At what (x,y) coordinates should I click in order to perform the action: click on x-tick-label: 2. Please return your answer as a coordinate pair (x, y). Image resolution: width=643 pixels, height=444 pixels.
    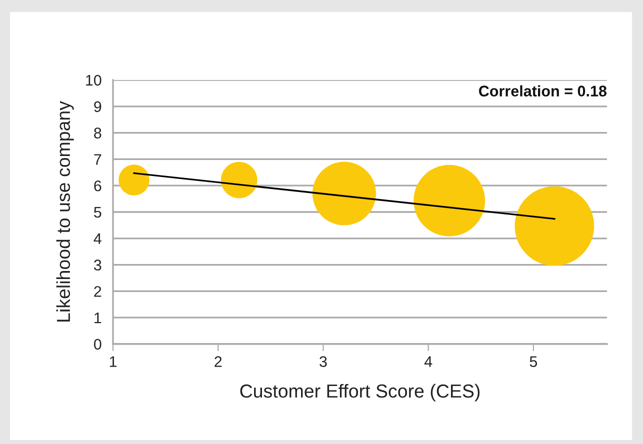
    Looking at the image, I should click on (218, 361).